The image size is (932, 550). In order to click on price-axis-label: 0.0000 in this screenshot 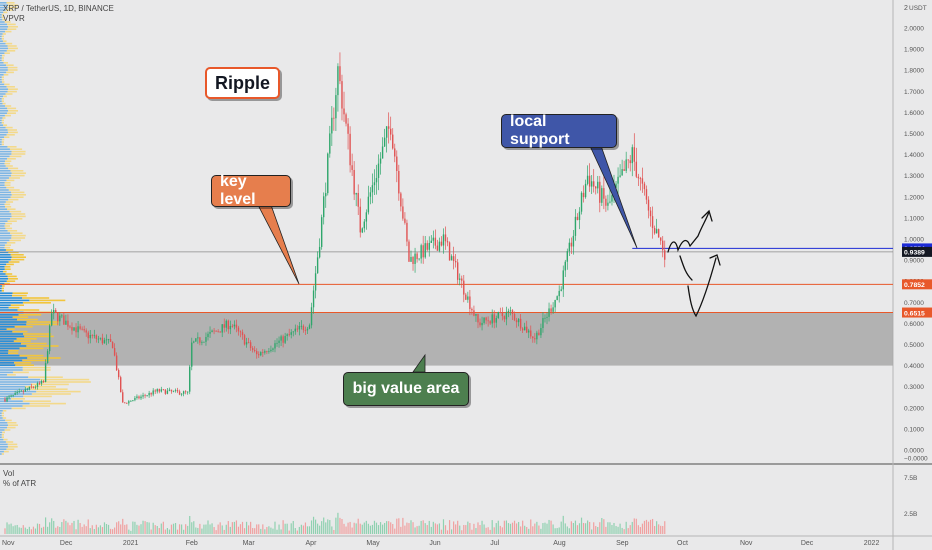, I will do `click(914, 451)`.